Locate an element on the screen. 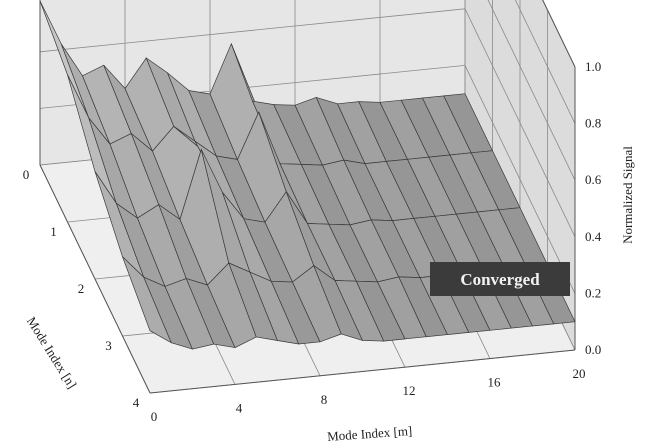  converged-badge: Converged is located at coordinates (500, 279).